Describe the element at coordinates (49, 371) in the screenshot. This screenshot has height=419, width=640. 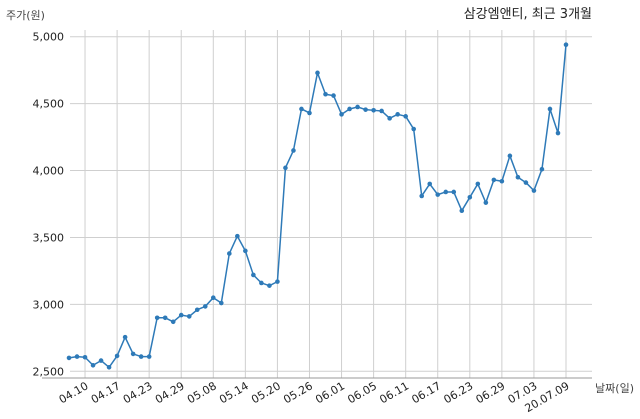
I see `y-tick-label: 2,500` at that location.